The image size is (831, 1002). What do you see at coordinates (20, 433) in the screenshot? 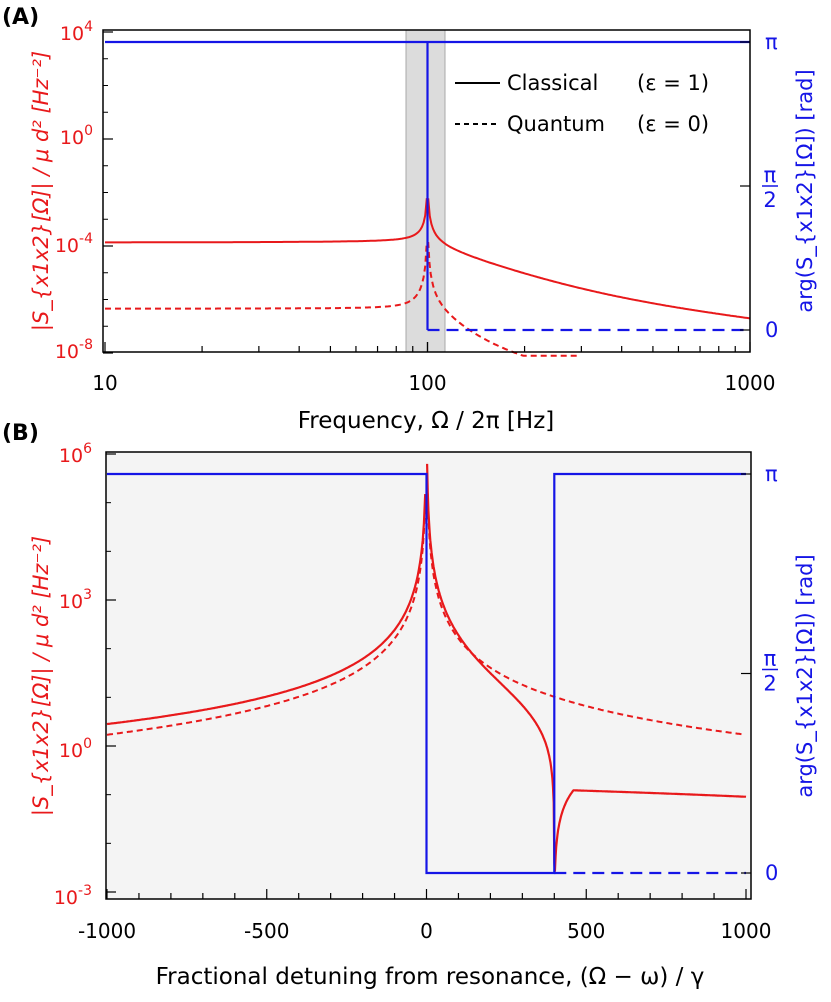
I see `panel-b-label: (B)` at bounding box center [20, 433].